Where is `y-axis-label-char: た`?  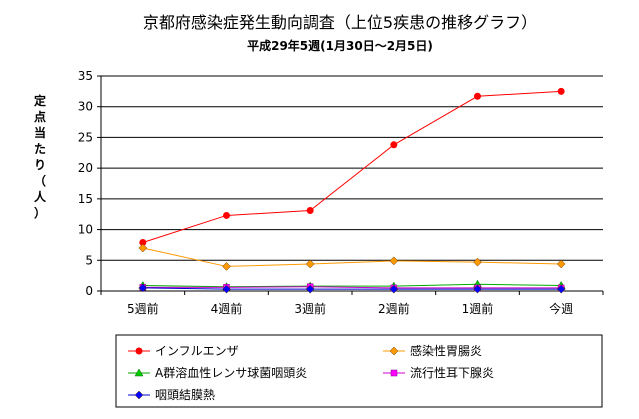
y-axis-label-char: た is located at coordinates (40, 149).